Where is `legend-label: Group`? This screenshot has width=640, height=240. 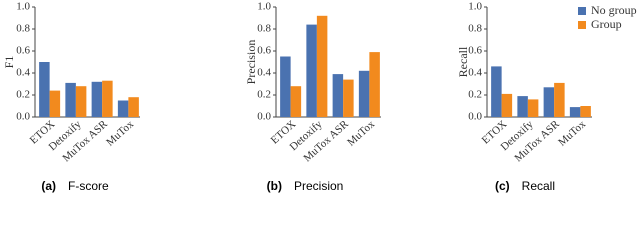 legend-label: Group is located at coordinates (606, 24).